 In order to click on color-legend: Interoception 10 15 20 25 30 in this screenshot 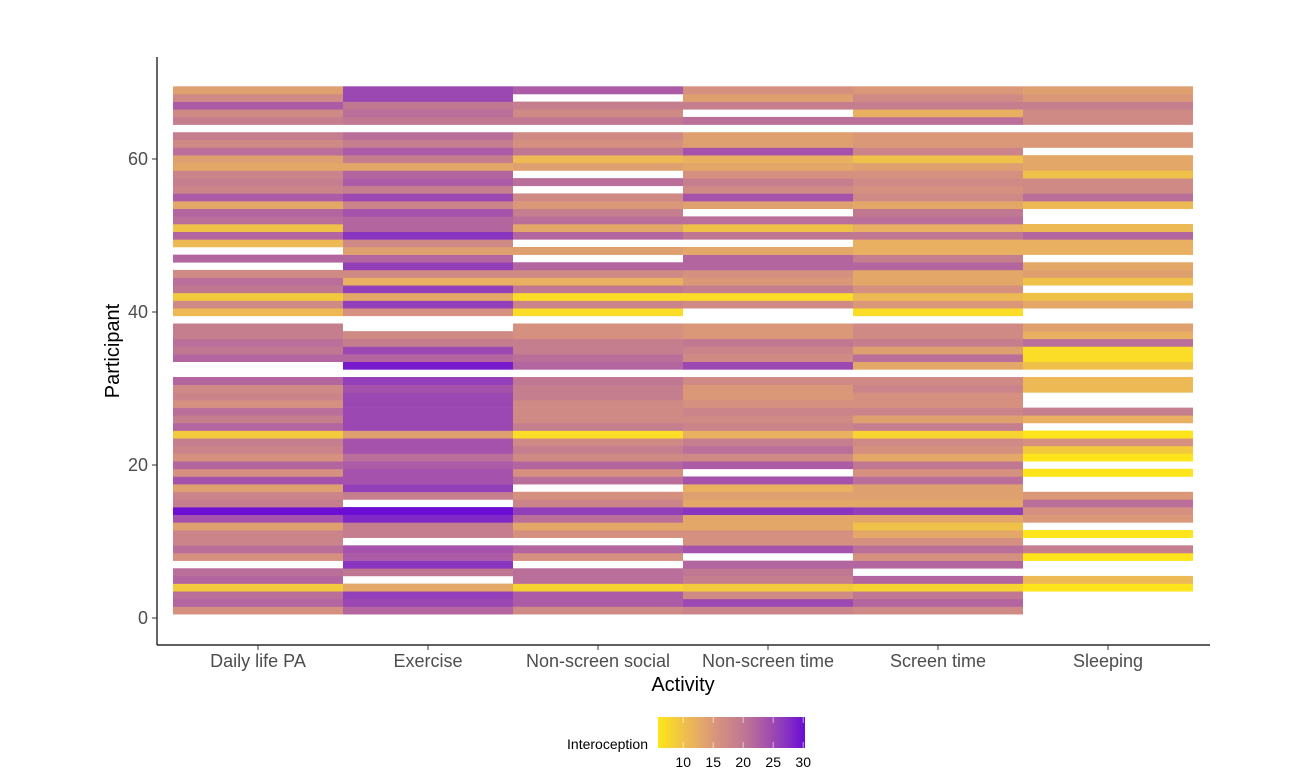, I will do `click(689, 743)`.